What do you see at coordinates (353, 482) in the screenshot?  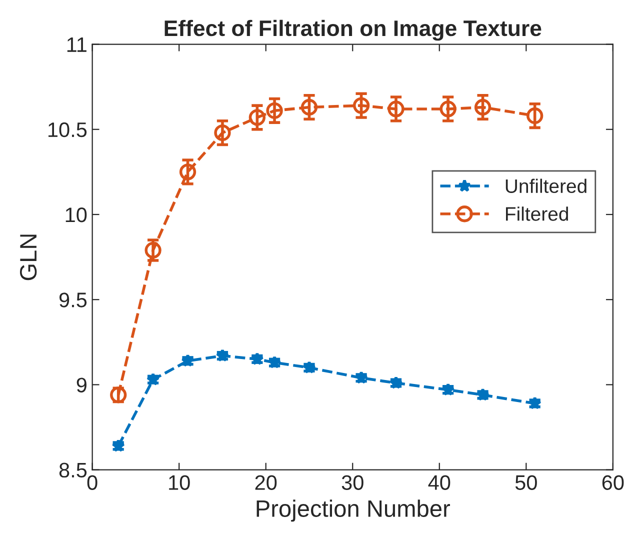 I see `x-tick-label: 30` at bounding box center [353, 482].